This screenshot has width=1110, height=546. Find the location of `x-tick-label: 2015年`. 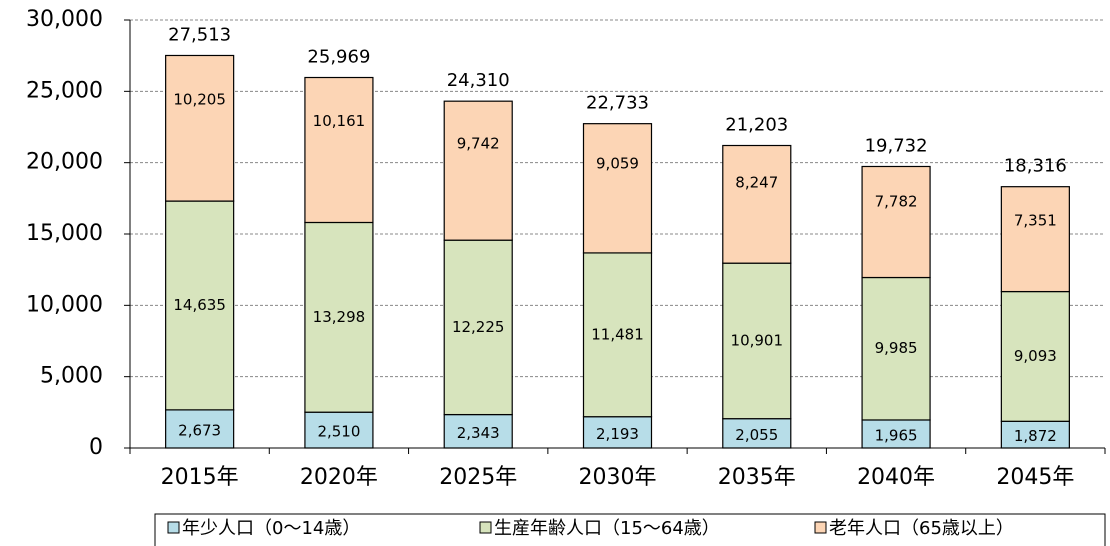

x-tick-label: 2015年 is located at coordinates (200, 477).